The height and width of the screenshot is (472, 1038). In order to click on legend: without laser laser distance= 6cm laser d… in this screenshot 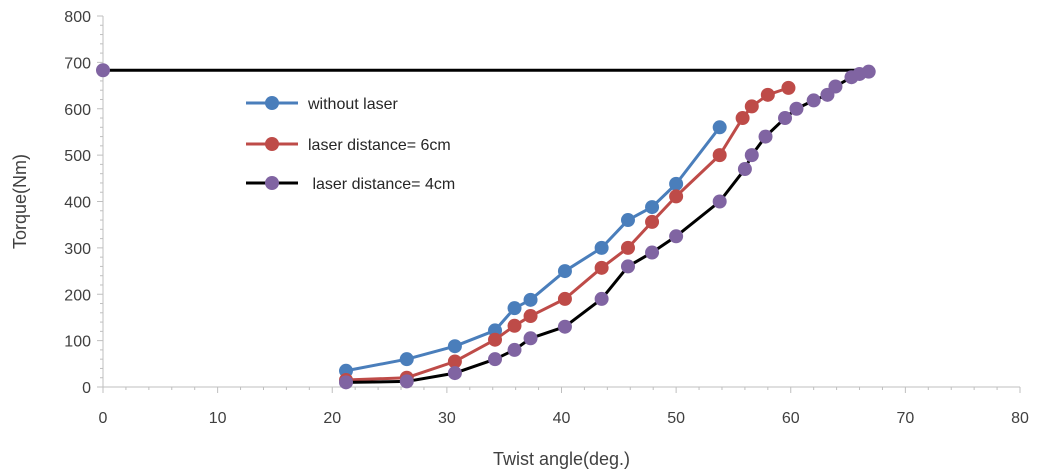, I will do `click(350, 144)`.